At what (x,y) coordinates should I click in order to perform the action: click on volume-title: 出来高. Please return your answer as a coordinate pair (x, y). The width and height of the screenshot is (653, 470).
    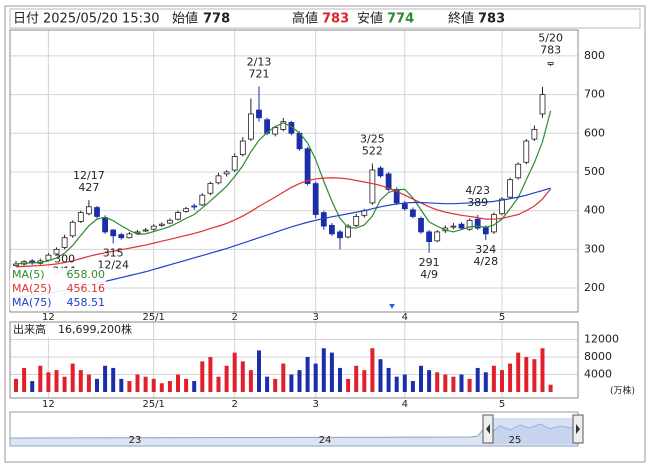
    Looking at the image, I should click on (29, 329).